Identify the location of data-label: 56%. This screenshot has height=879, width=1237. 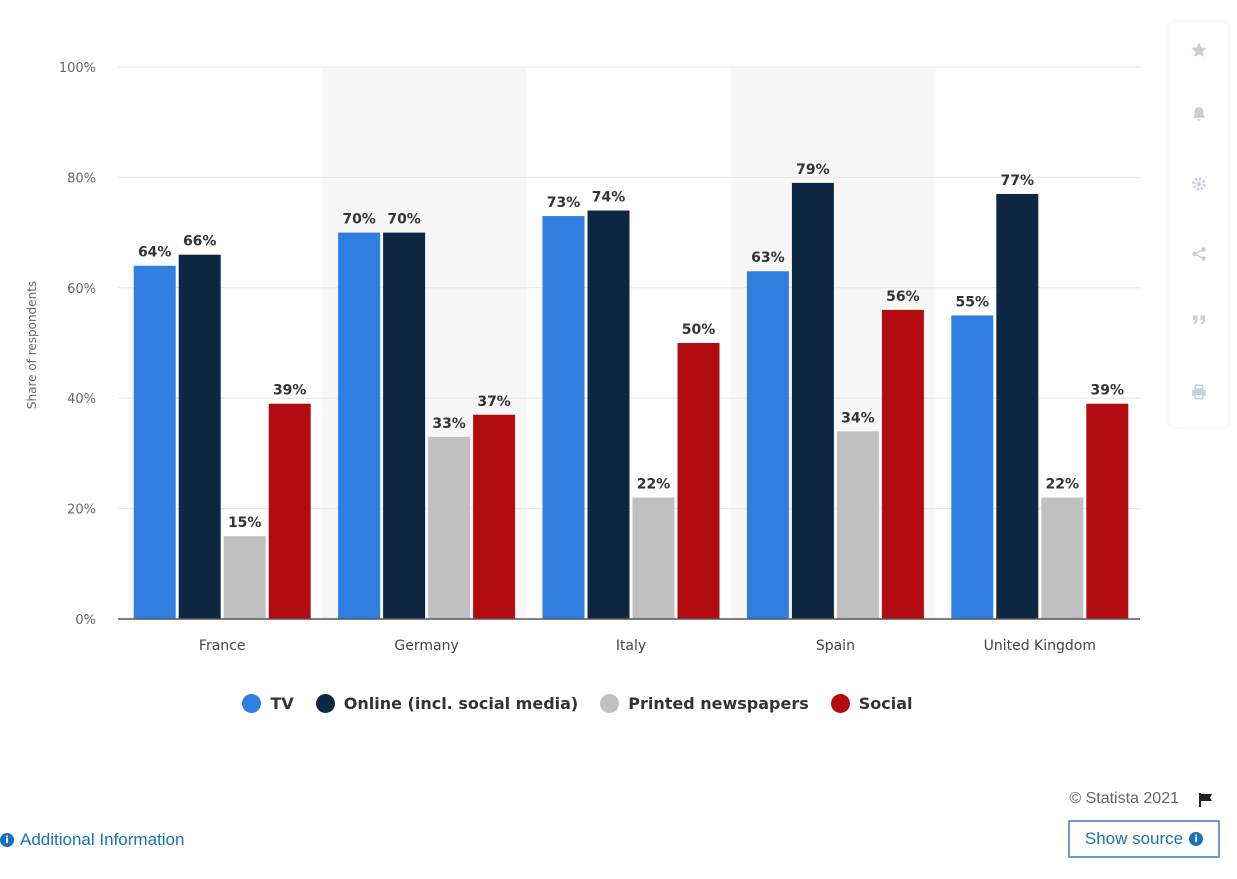
(903, 297).